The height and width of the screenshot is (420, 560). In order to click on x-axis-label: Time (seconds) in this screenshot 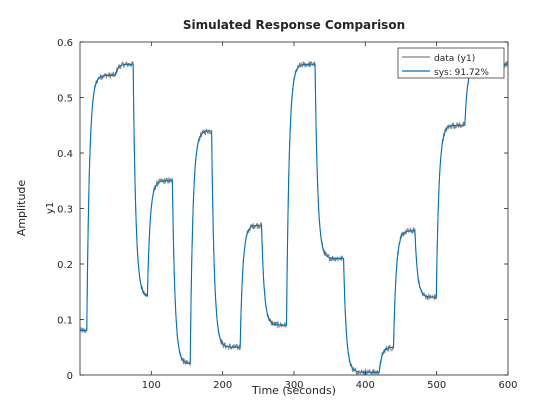, I will do `click(293, 390)`.